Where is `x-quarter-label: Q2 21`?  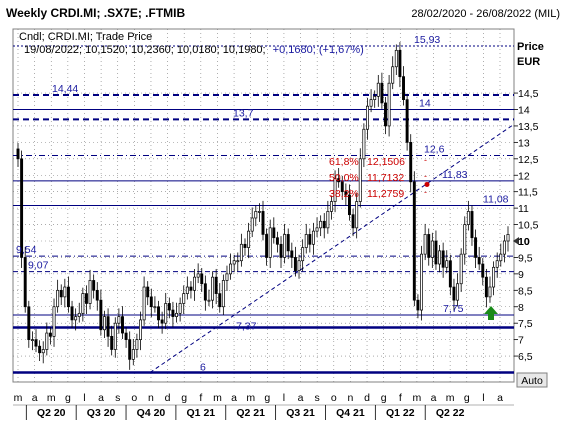 x-quarter-label: Q2 21 is located at coordinates (250, 413).